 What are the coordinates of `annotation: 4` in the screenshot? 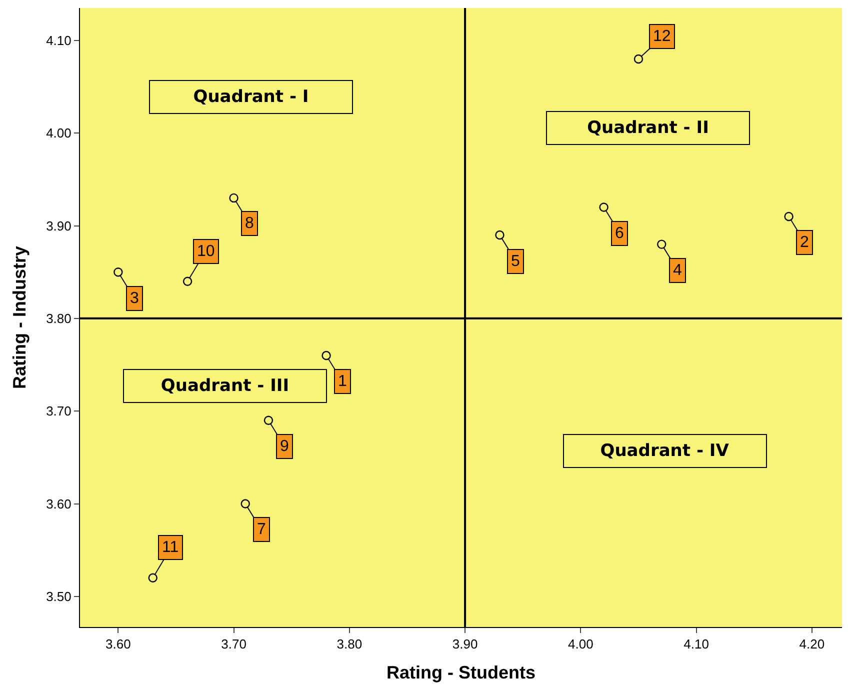 It's located at (677, 270).